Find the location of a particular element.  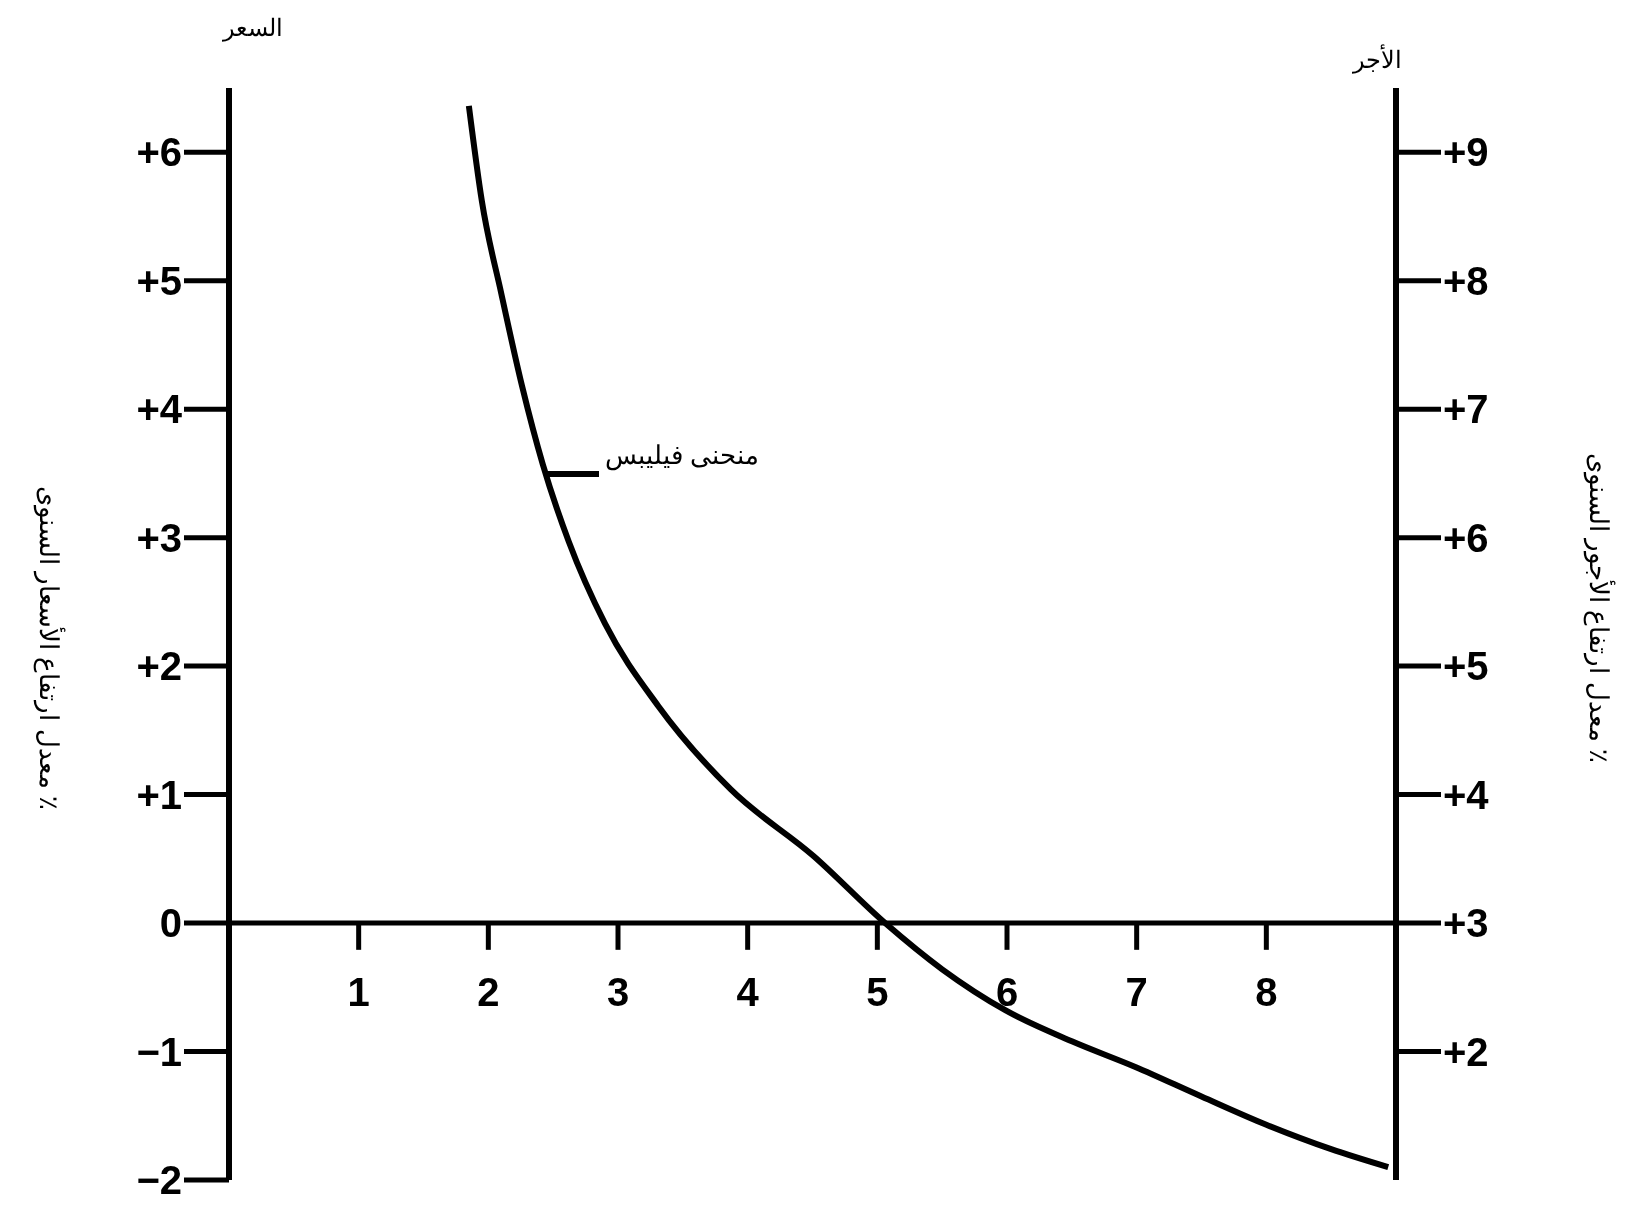

x-tick-label: 7 is located at coordinates (1136, 991).